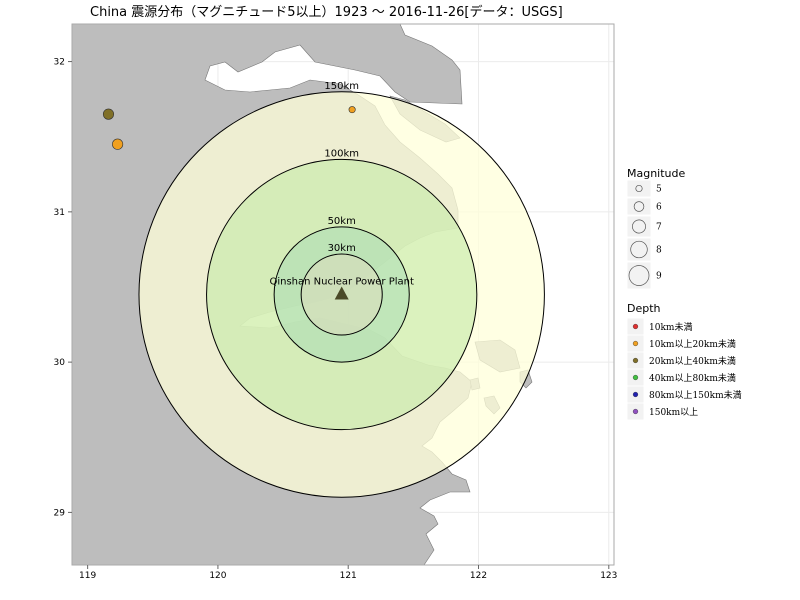 The width and height of the screenshot is (800, 600). What do you see at coordinates (644, 308) in the screenshot?
I see `legend-depth-title: Depth` at bounding box center [644, 308].